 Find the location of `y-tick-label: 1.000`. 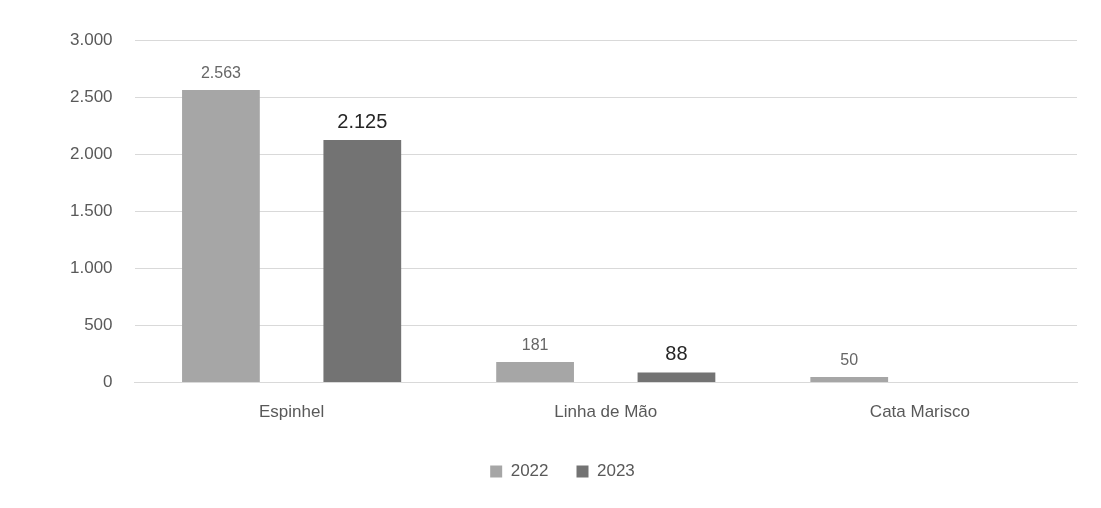

y-tick-label: 1.000 is located at coordinates (91, 268).